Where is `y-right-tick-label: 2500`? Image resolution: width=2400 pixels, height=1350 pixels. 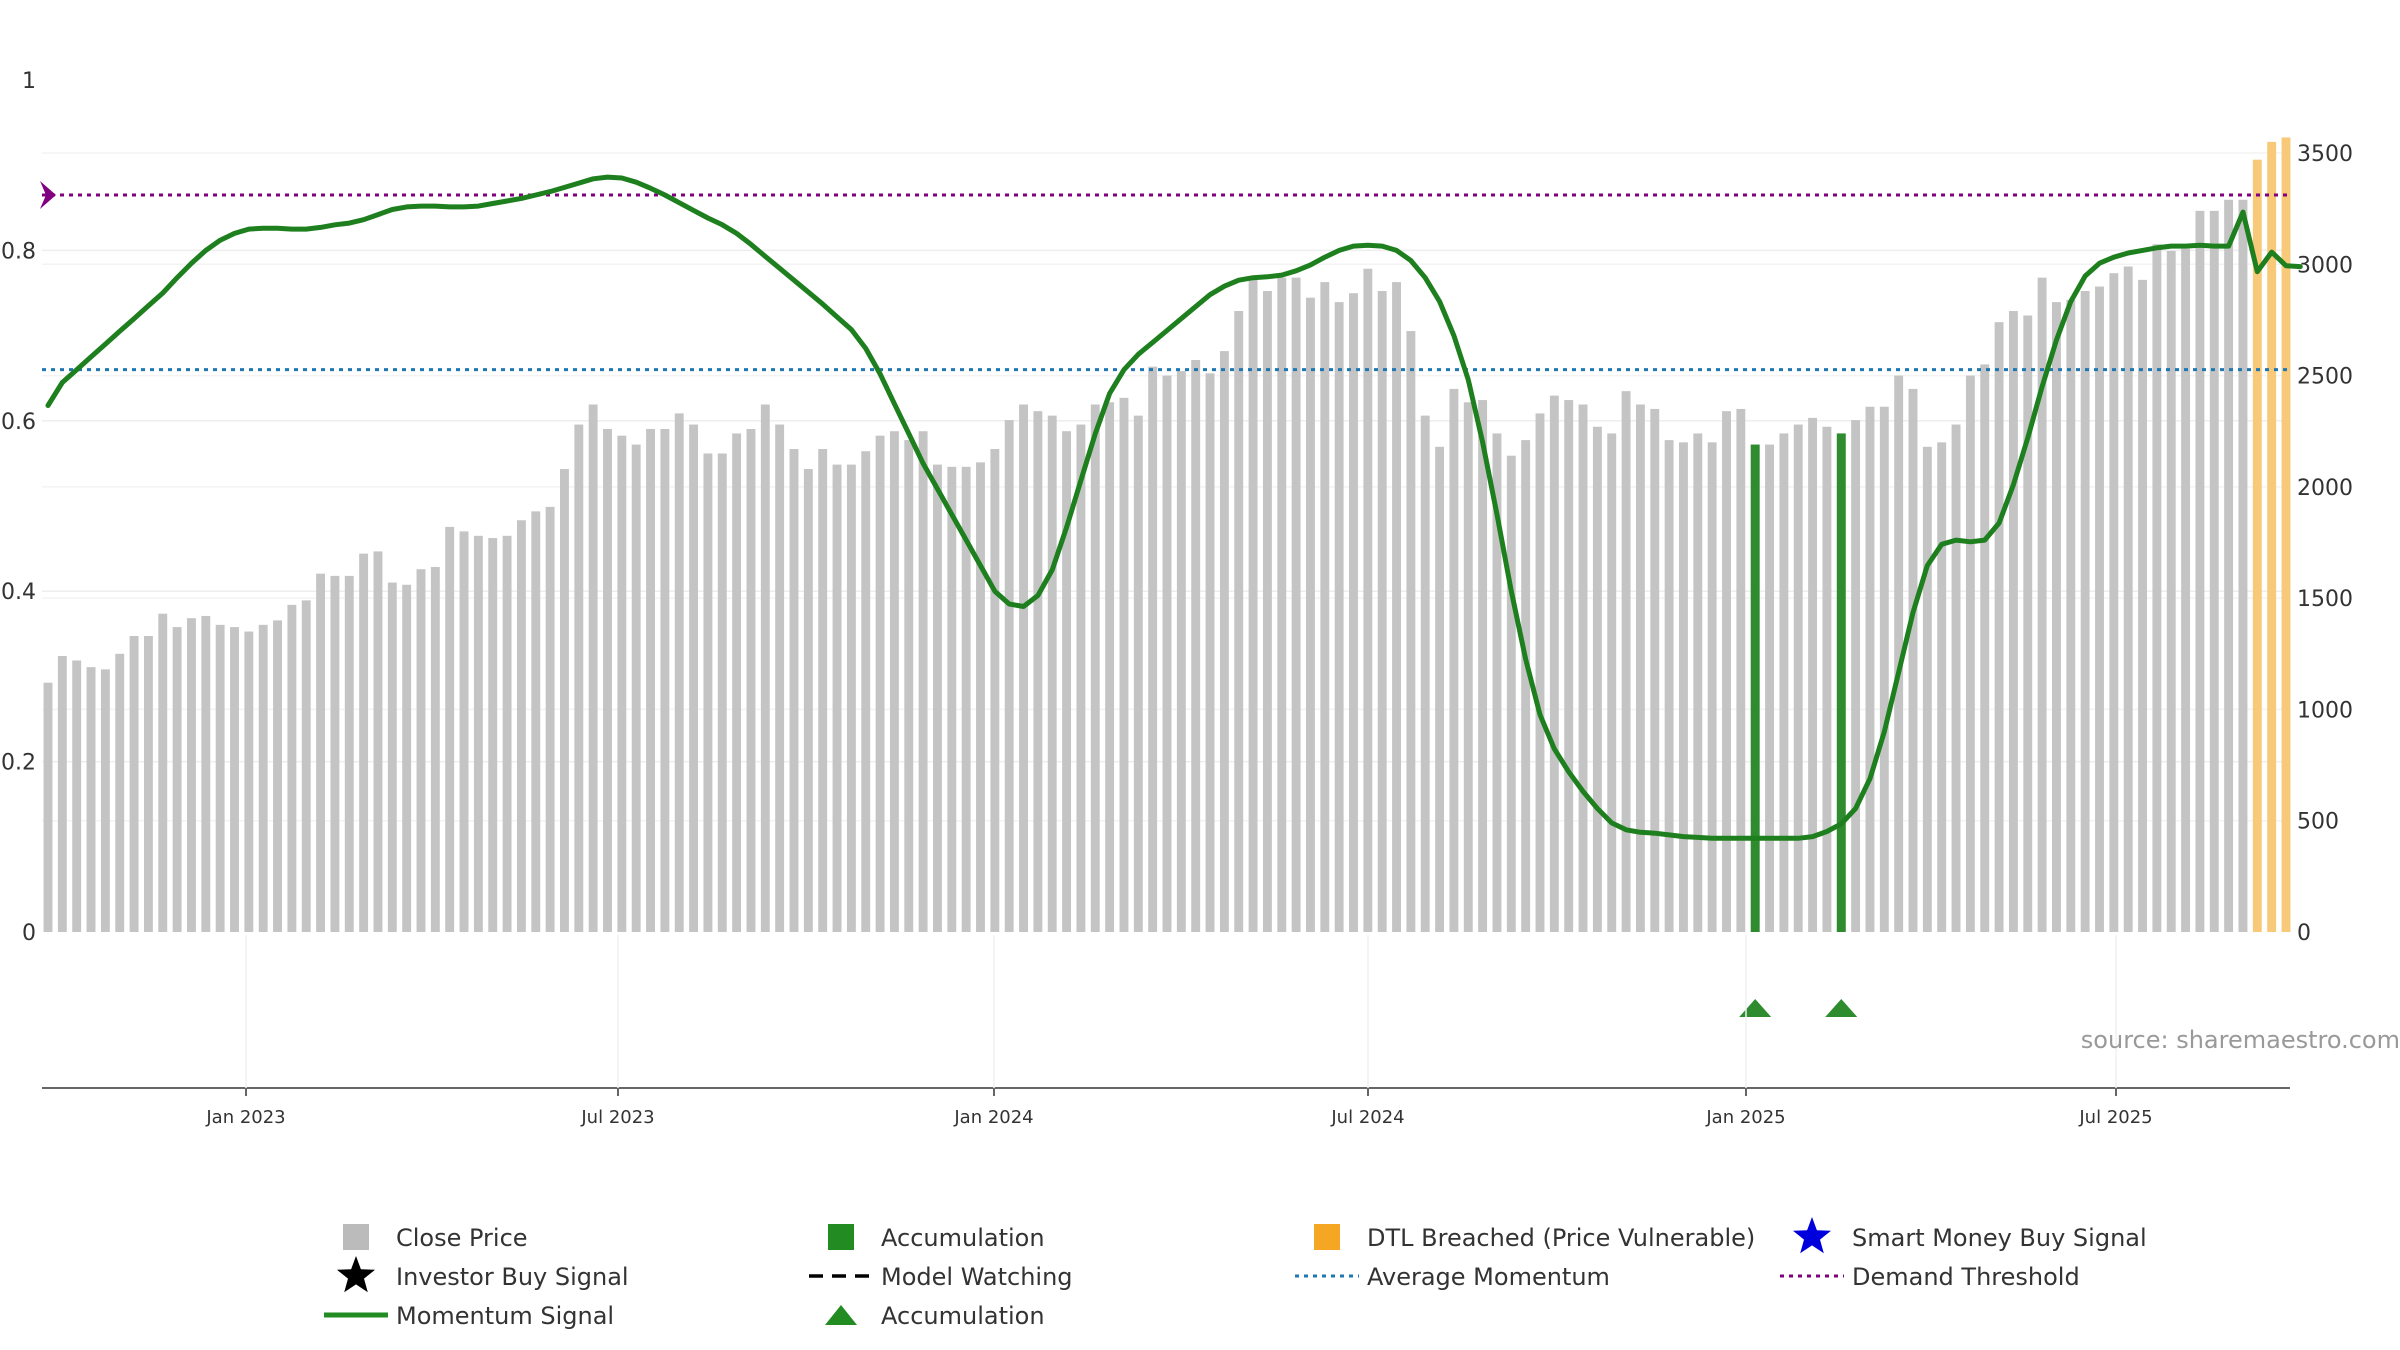
y-right-tick-label: 2500 is located at coordinates (2325, 377).